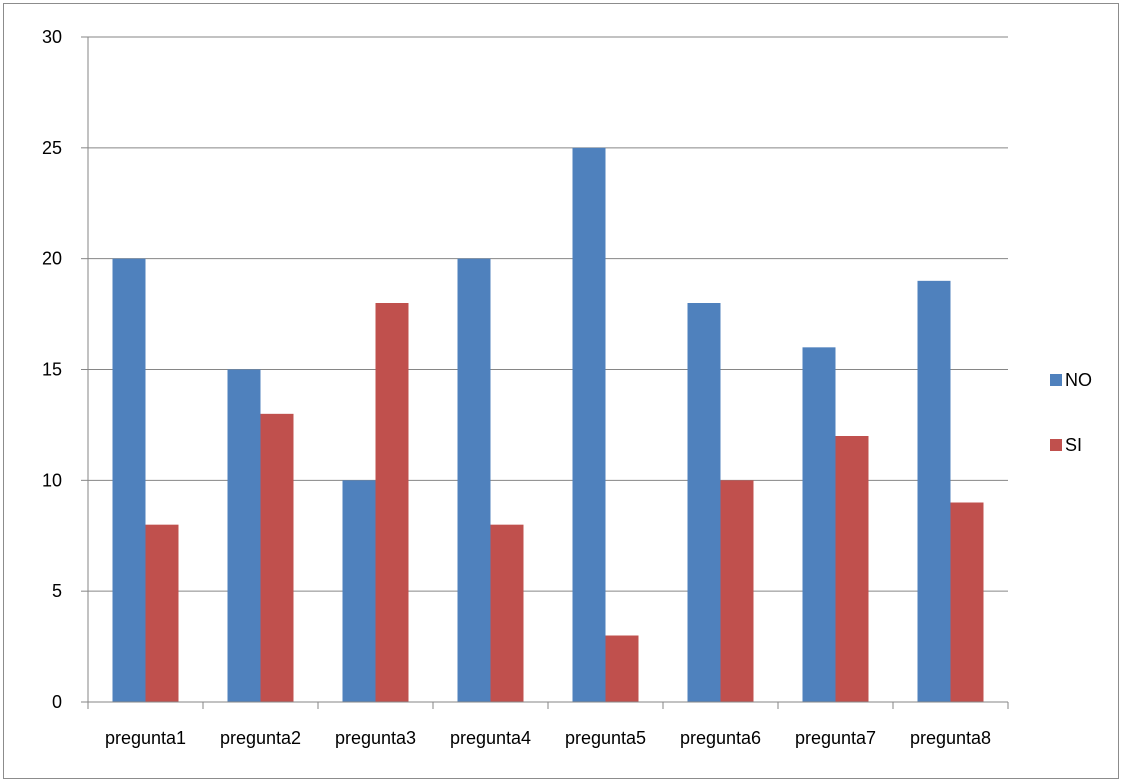 The image size is (1123, 783). Describe the element at coordinates (507, 613) in the screenshot. I see `bar-si-pregunta4` at that location.